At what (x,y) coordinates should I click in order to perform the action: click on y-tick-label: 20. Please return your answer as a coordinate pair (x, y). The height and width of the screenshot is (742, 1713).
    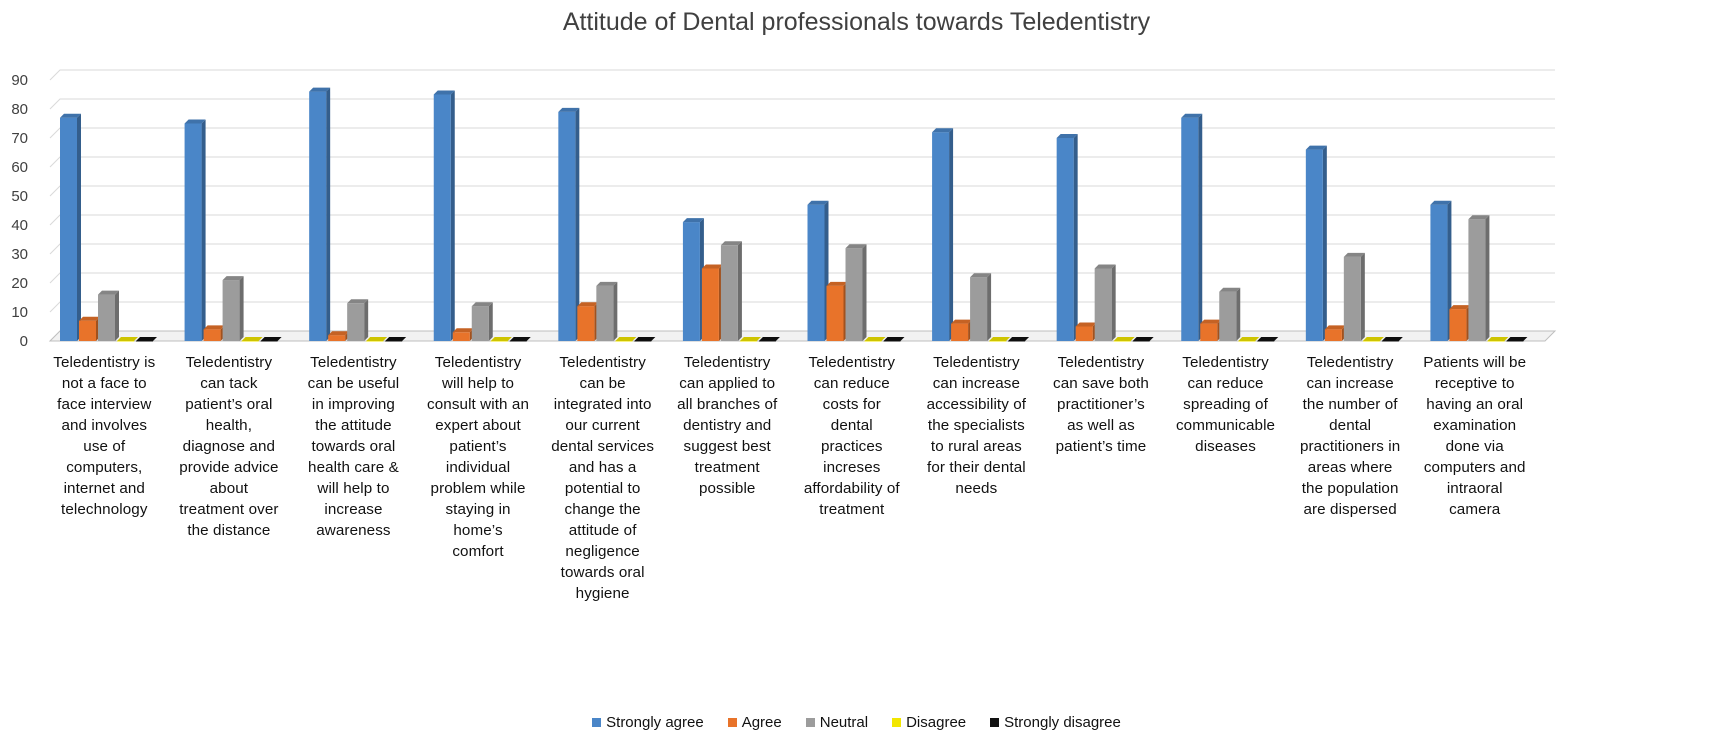
    Looking at the image, I should click on (19, 283).